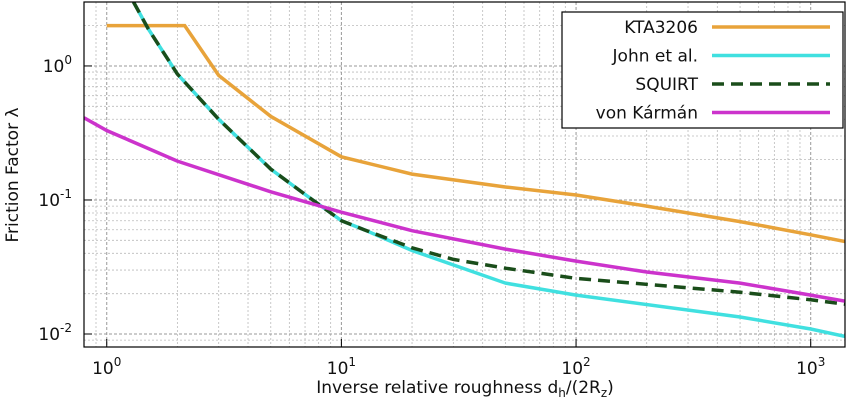 This screenshot has width=847, height=405. I want to click on x-tick-label: 10⁰, so click(106, 367).